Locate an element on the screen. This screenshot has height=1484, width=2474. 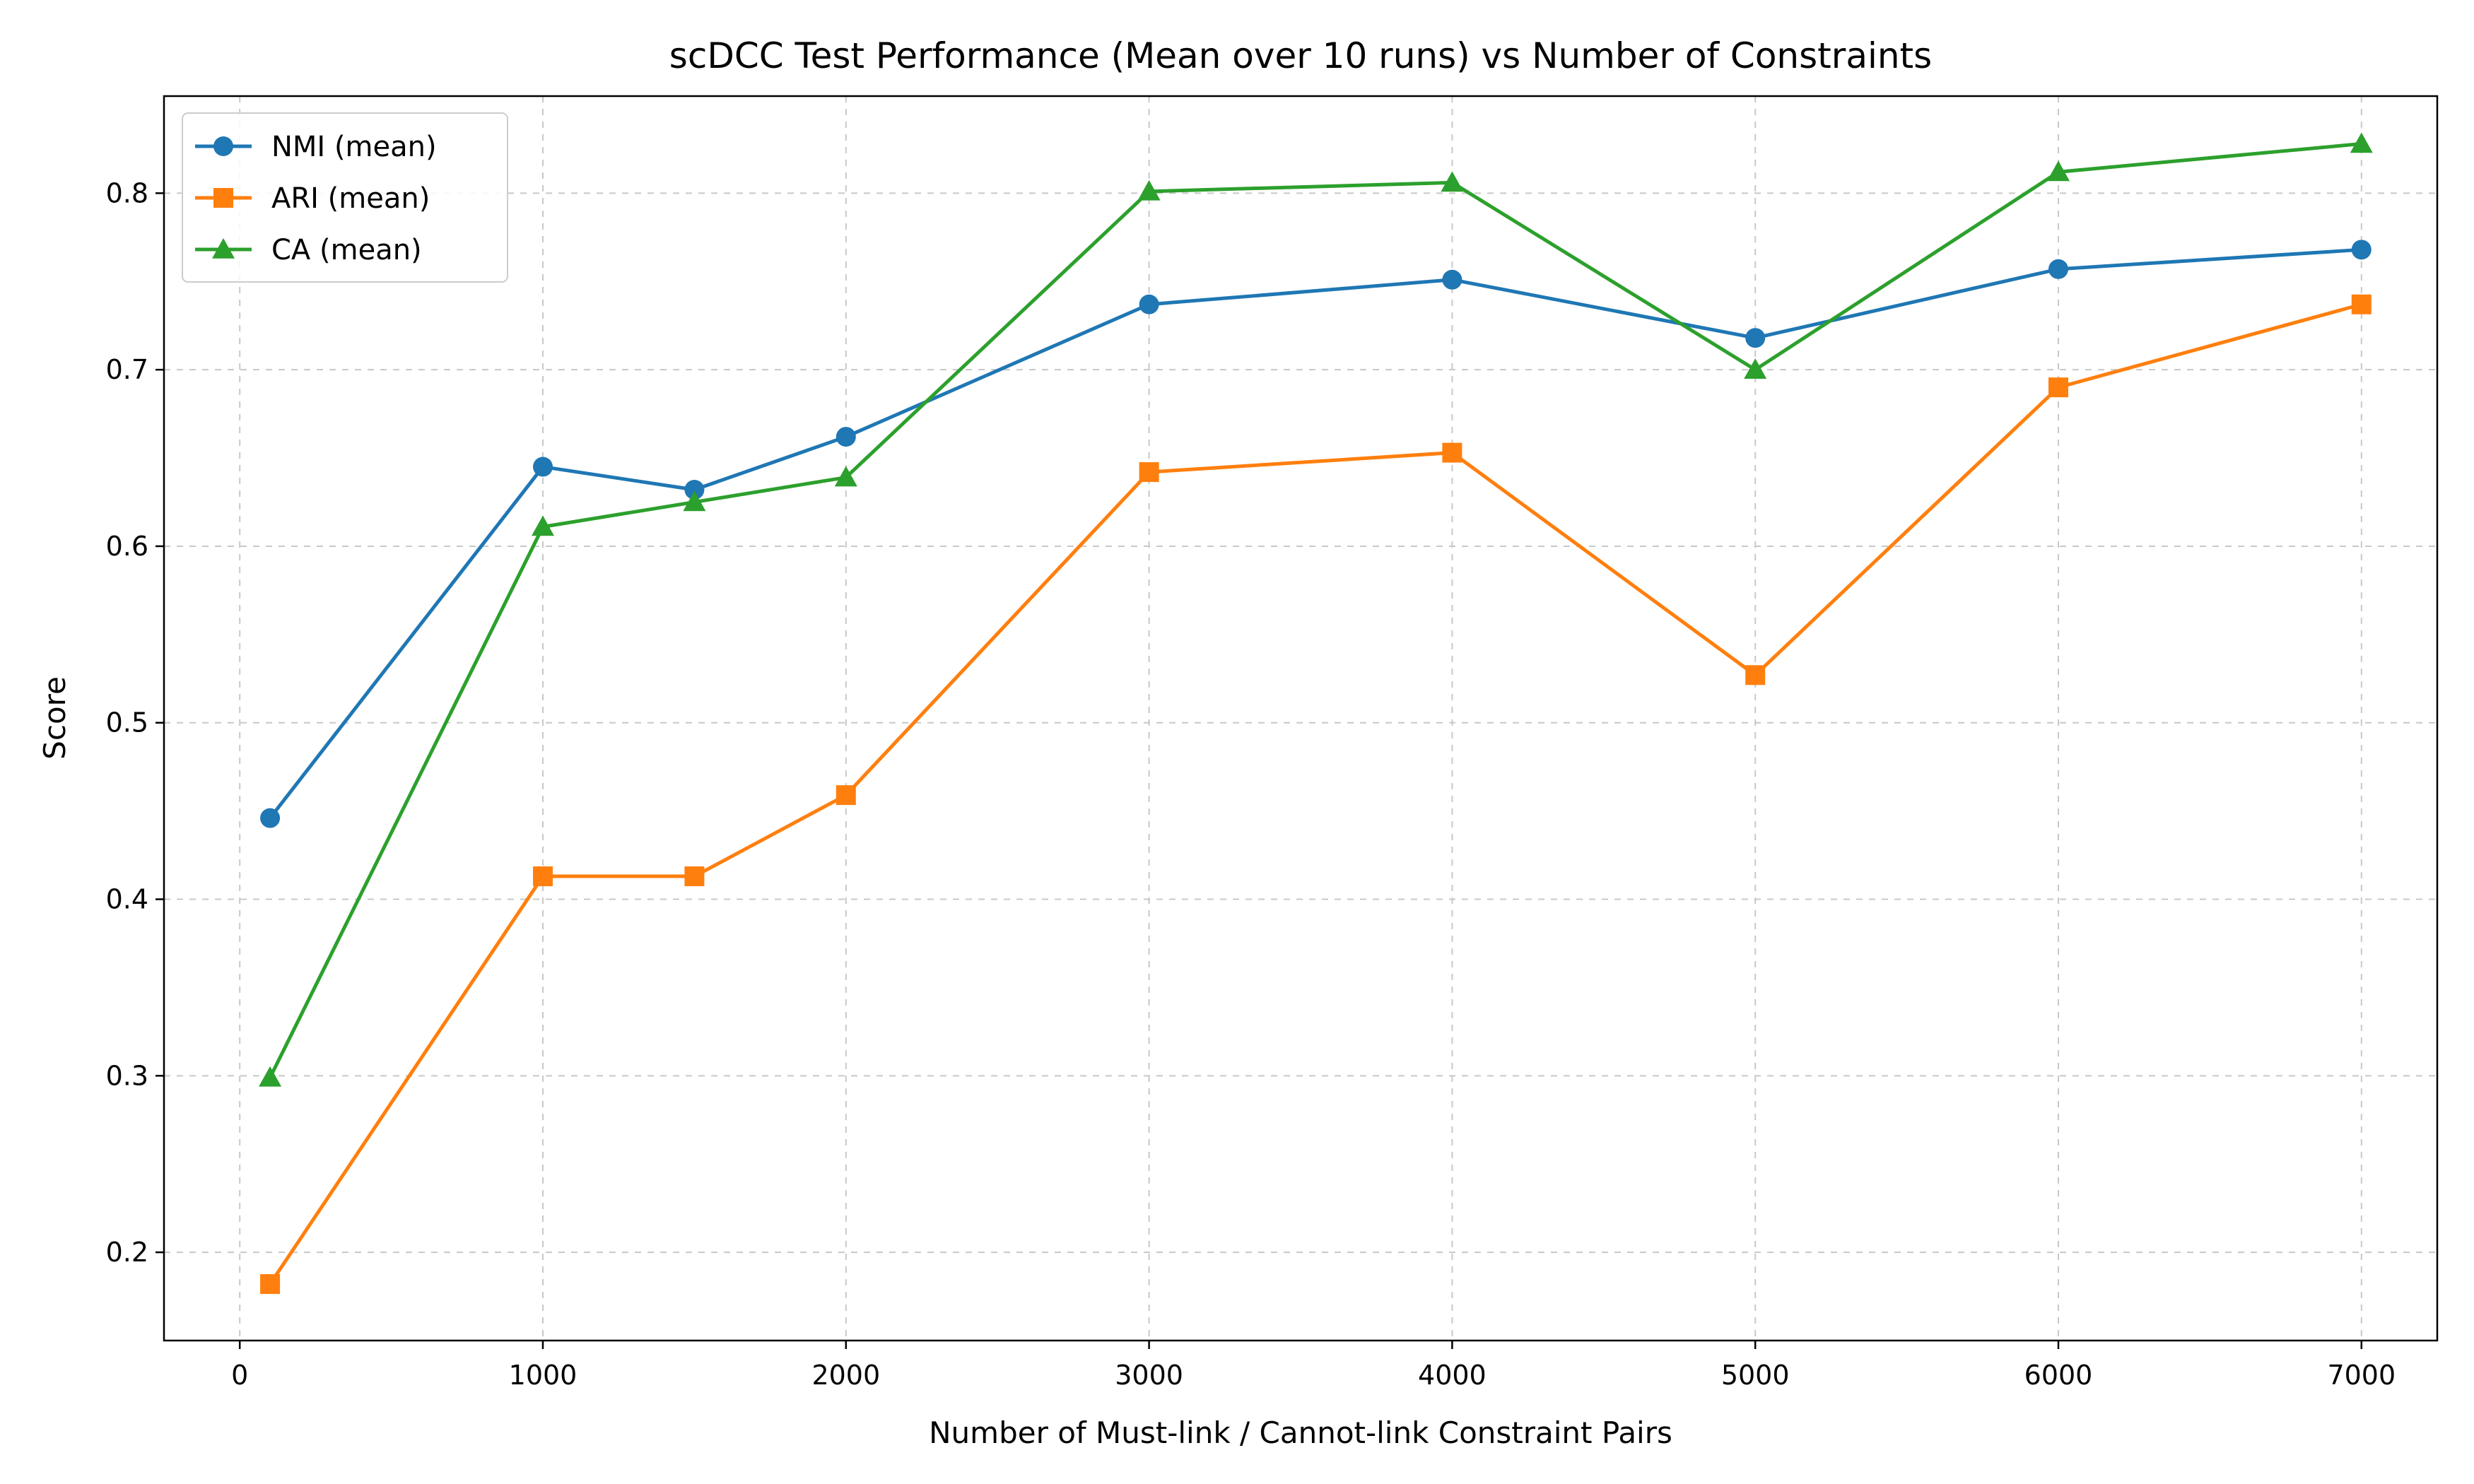
x-tick-label: 5000 is located at coordinates (1756, 1375).